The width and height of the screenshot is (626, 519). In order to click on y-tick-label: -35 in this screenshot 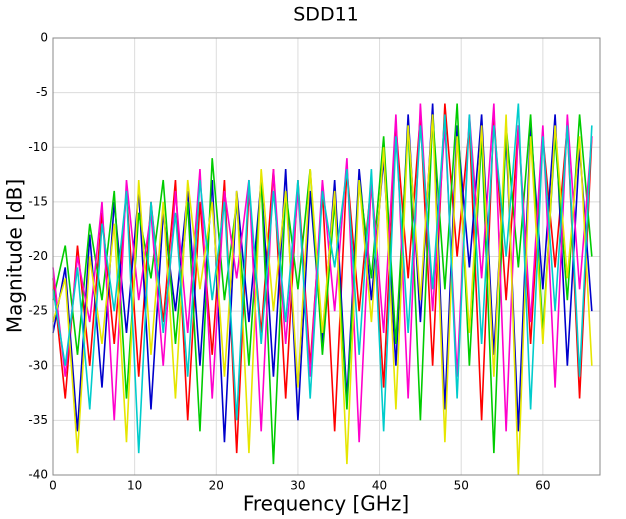, I will do `click(38, 420)`.